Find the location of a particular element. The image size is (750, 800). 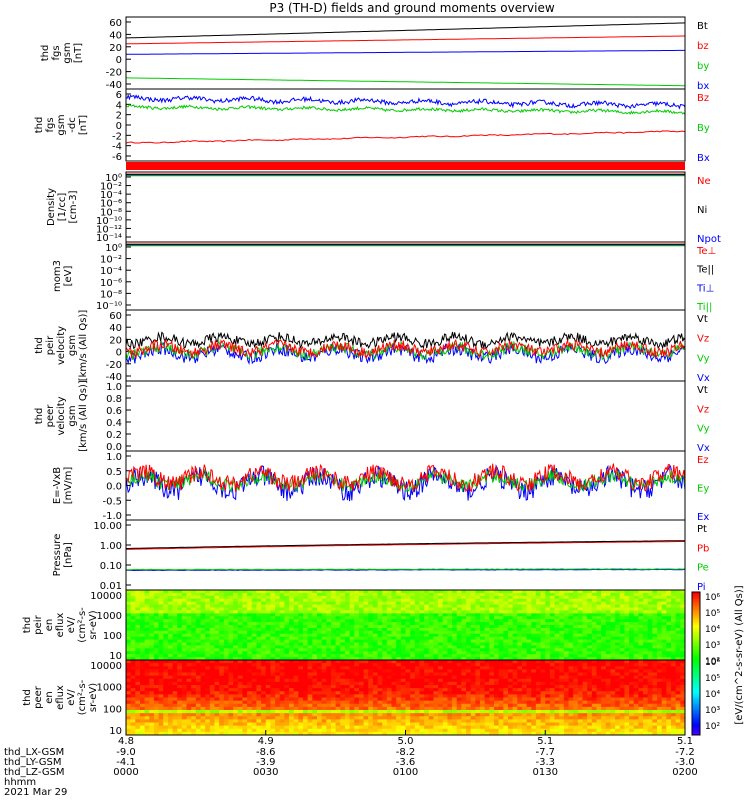

y-tick-label: 10⁻⁶ is located at coordinates (111, 283).